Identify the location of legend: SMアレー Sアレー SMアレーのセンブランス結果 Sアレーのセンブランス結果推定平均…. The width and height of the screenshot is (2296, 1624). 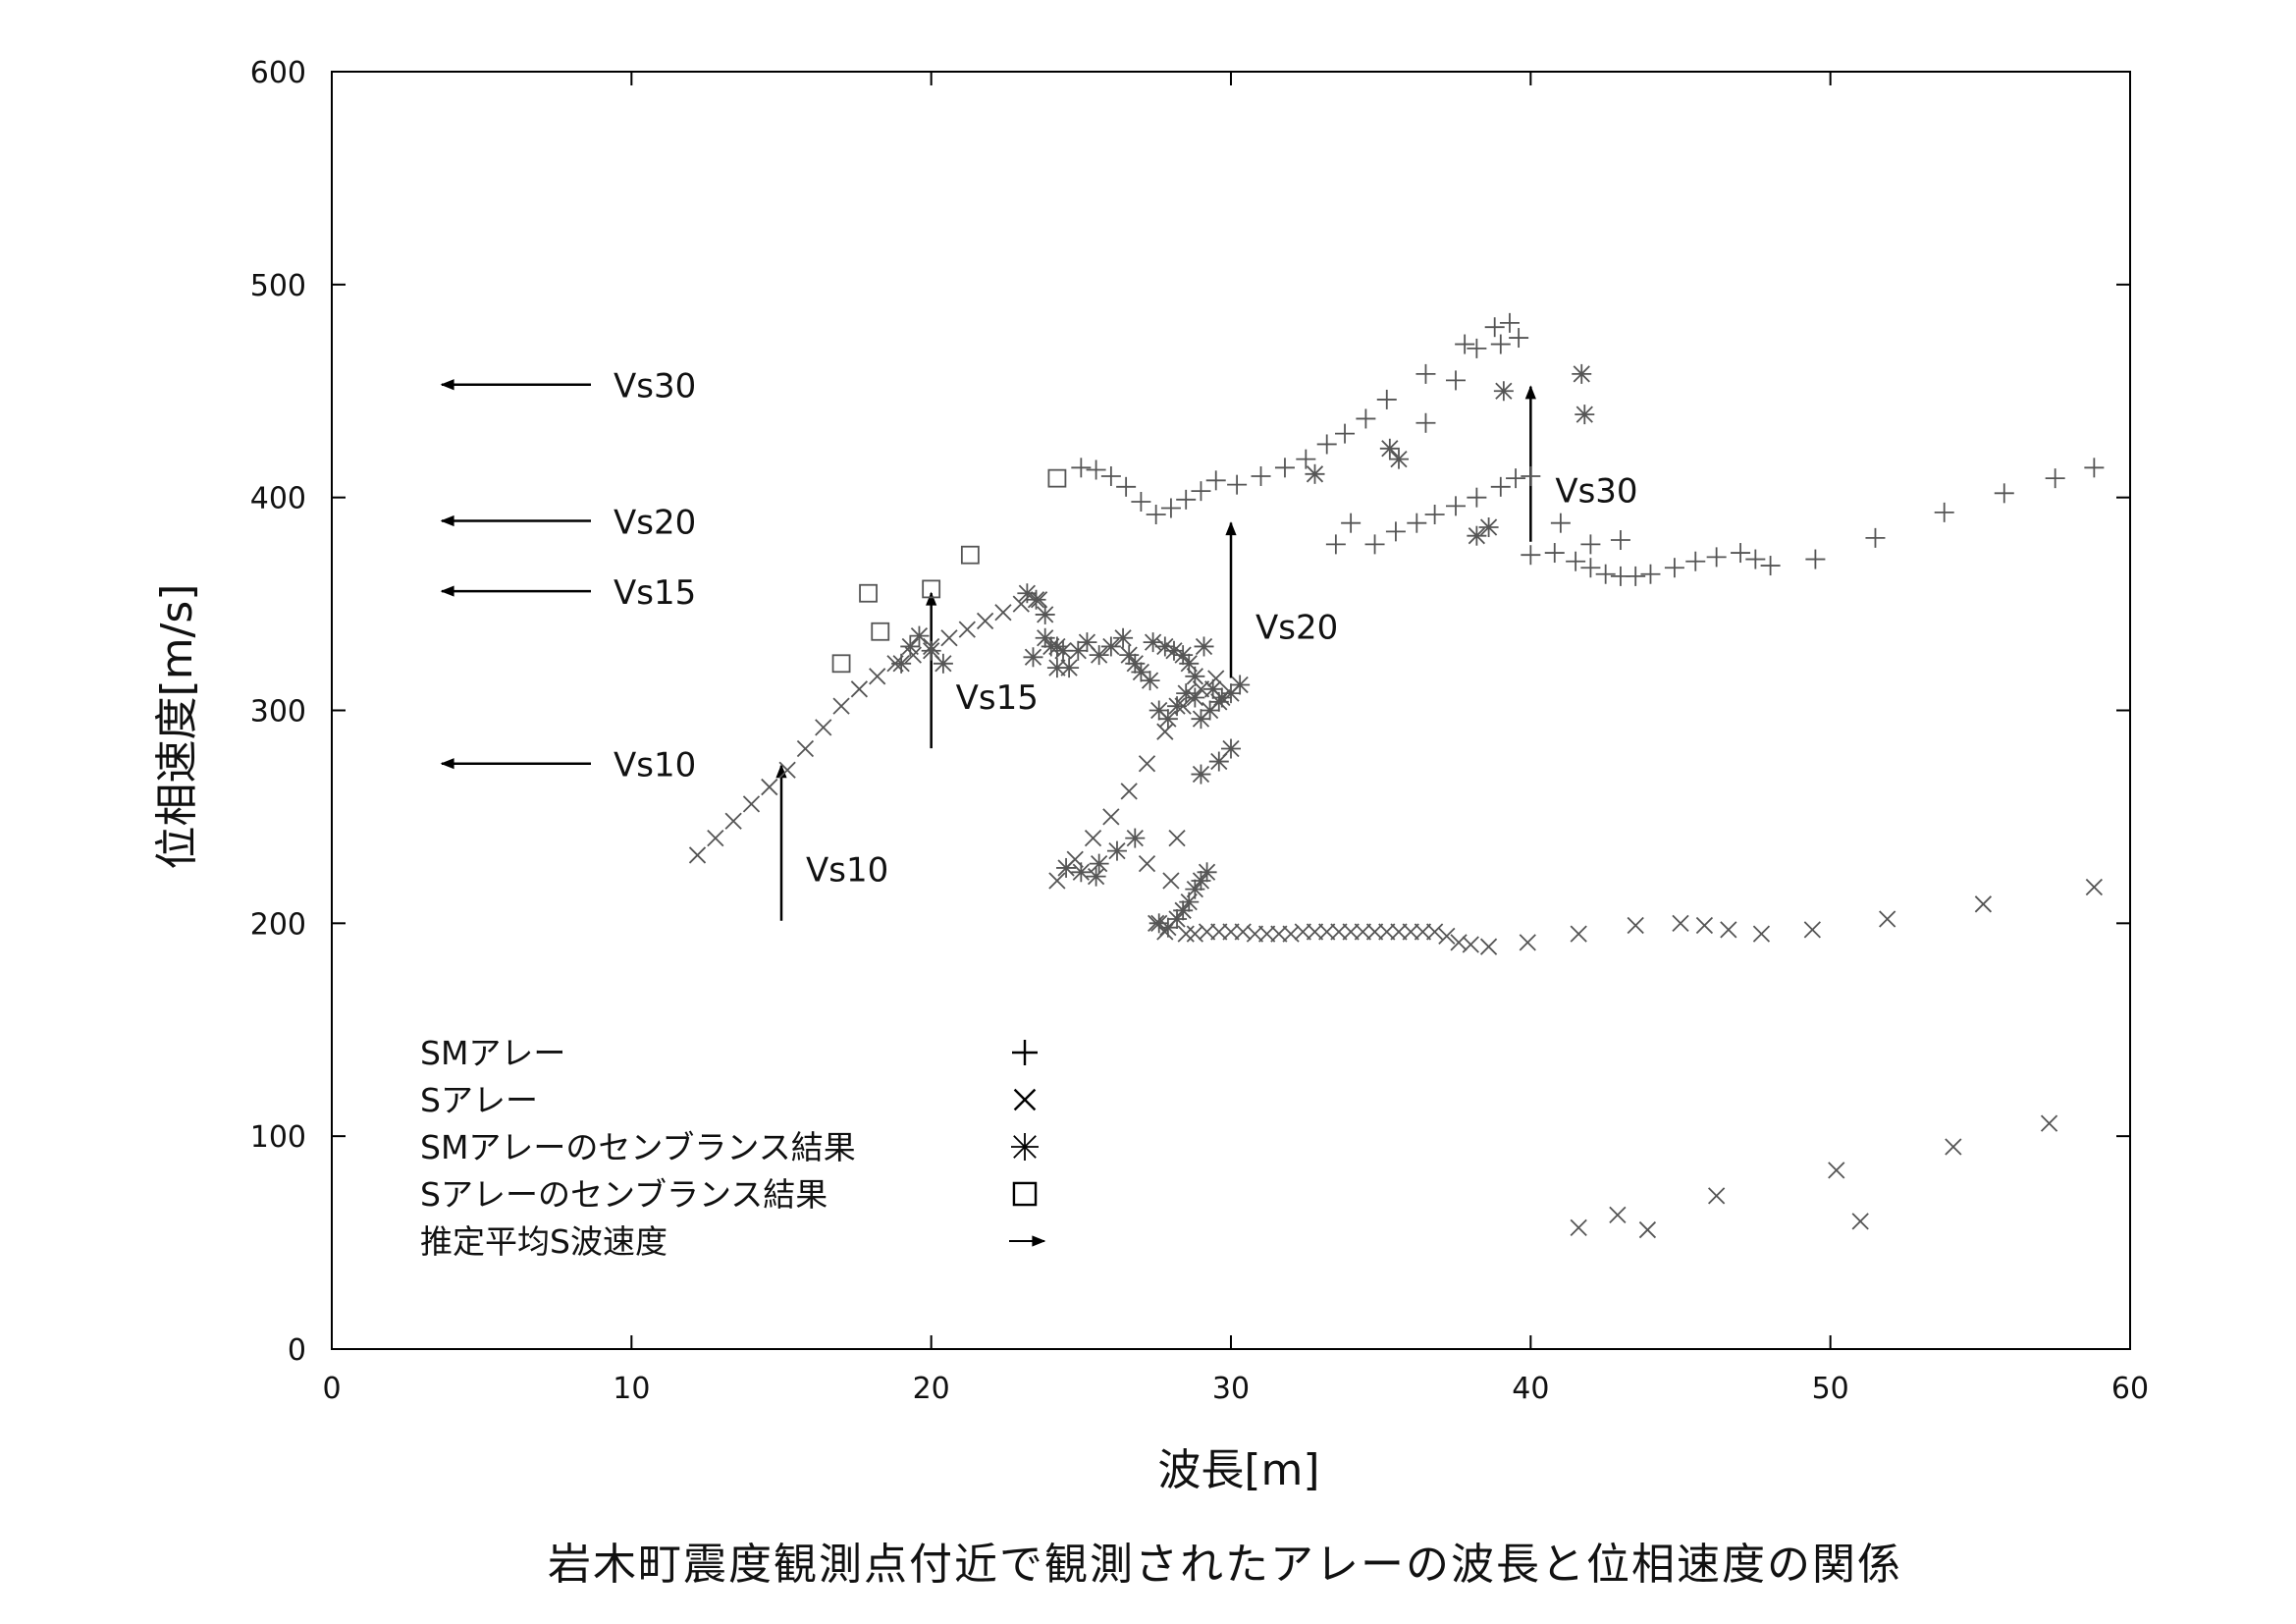
(733, 1147).